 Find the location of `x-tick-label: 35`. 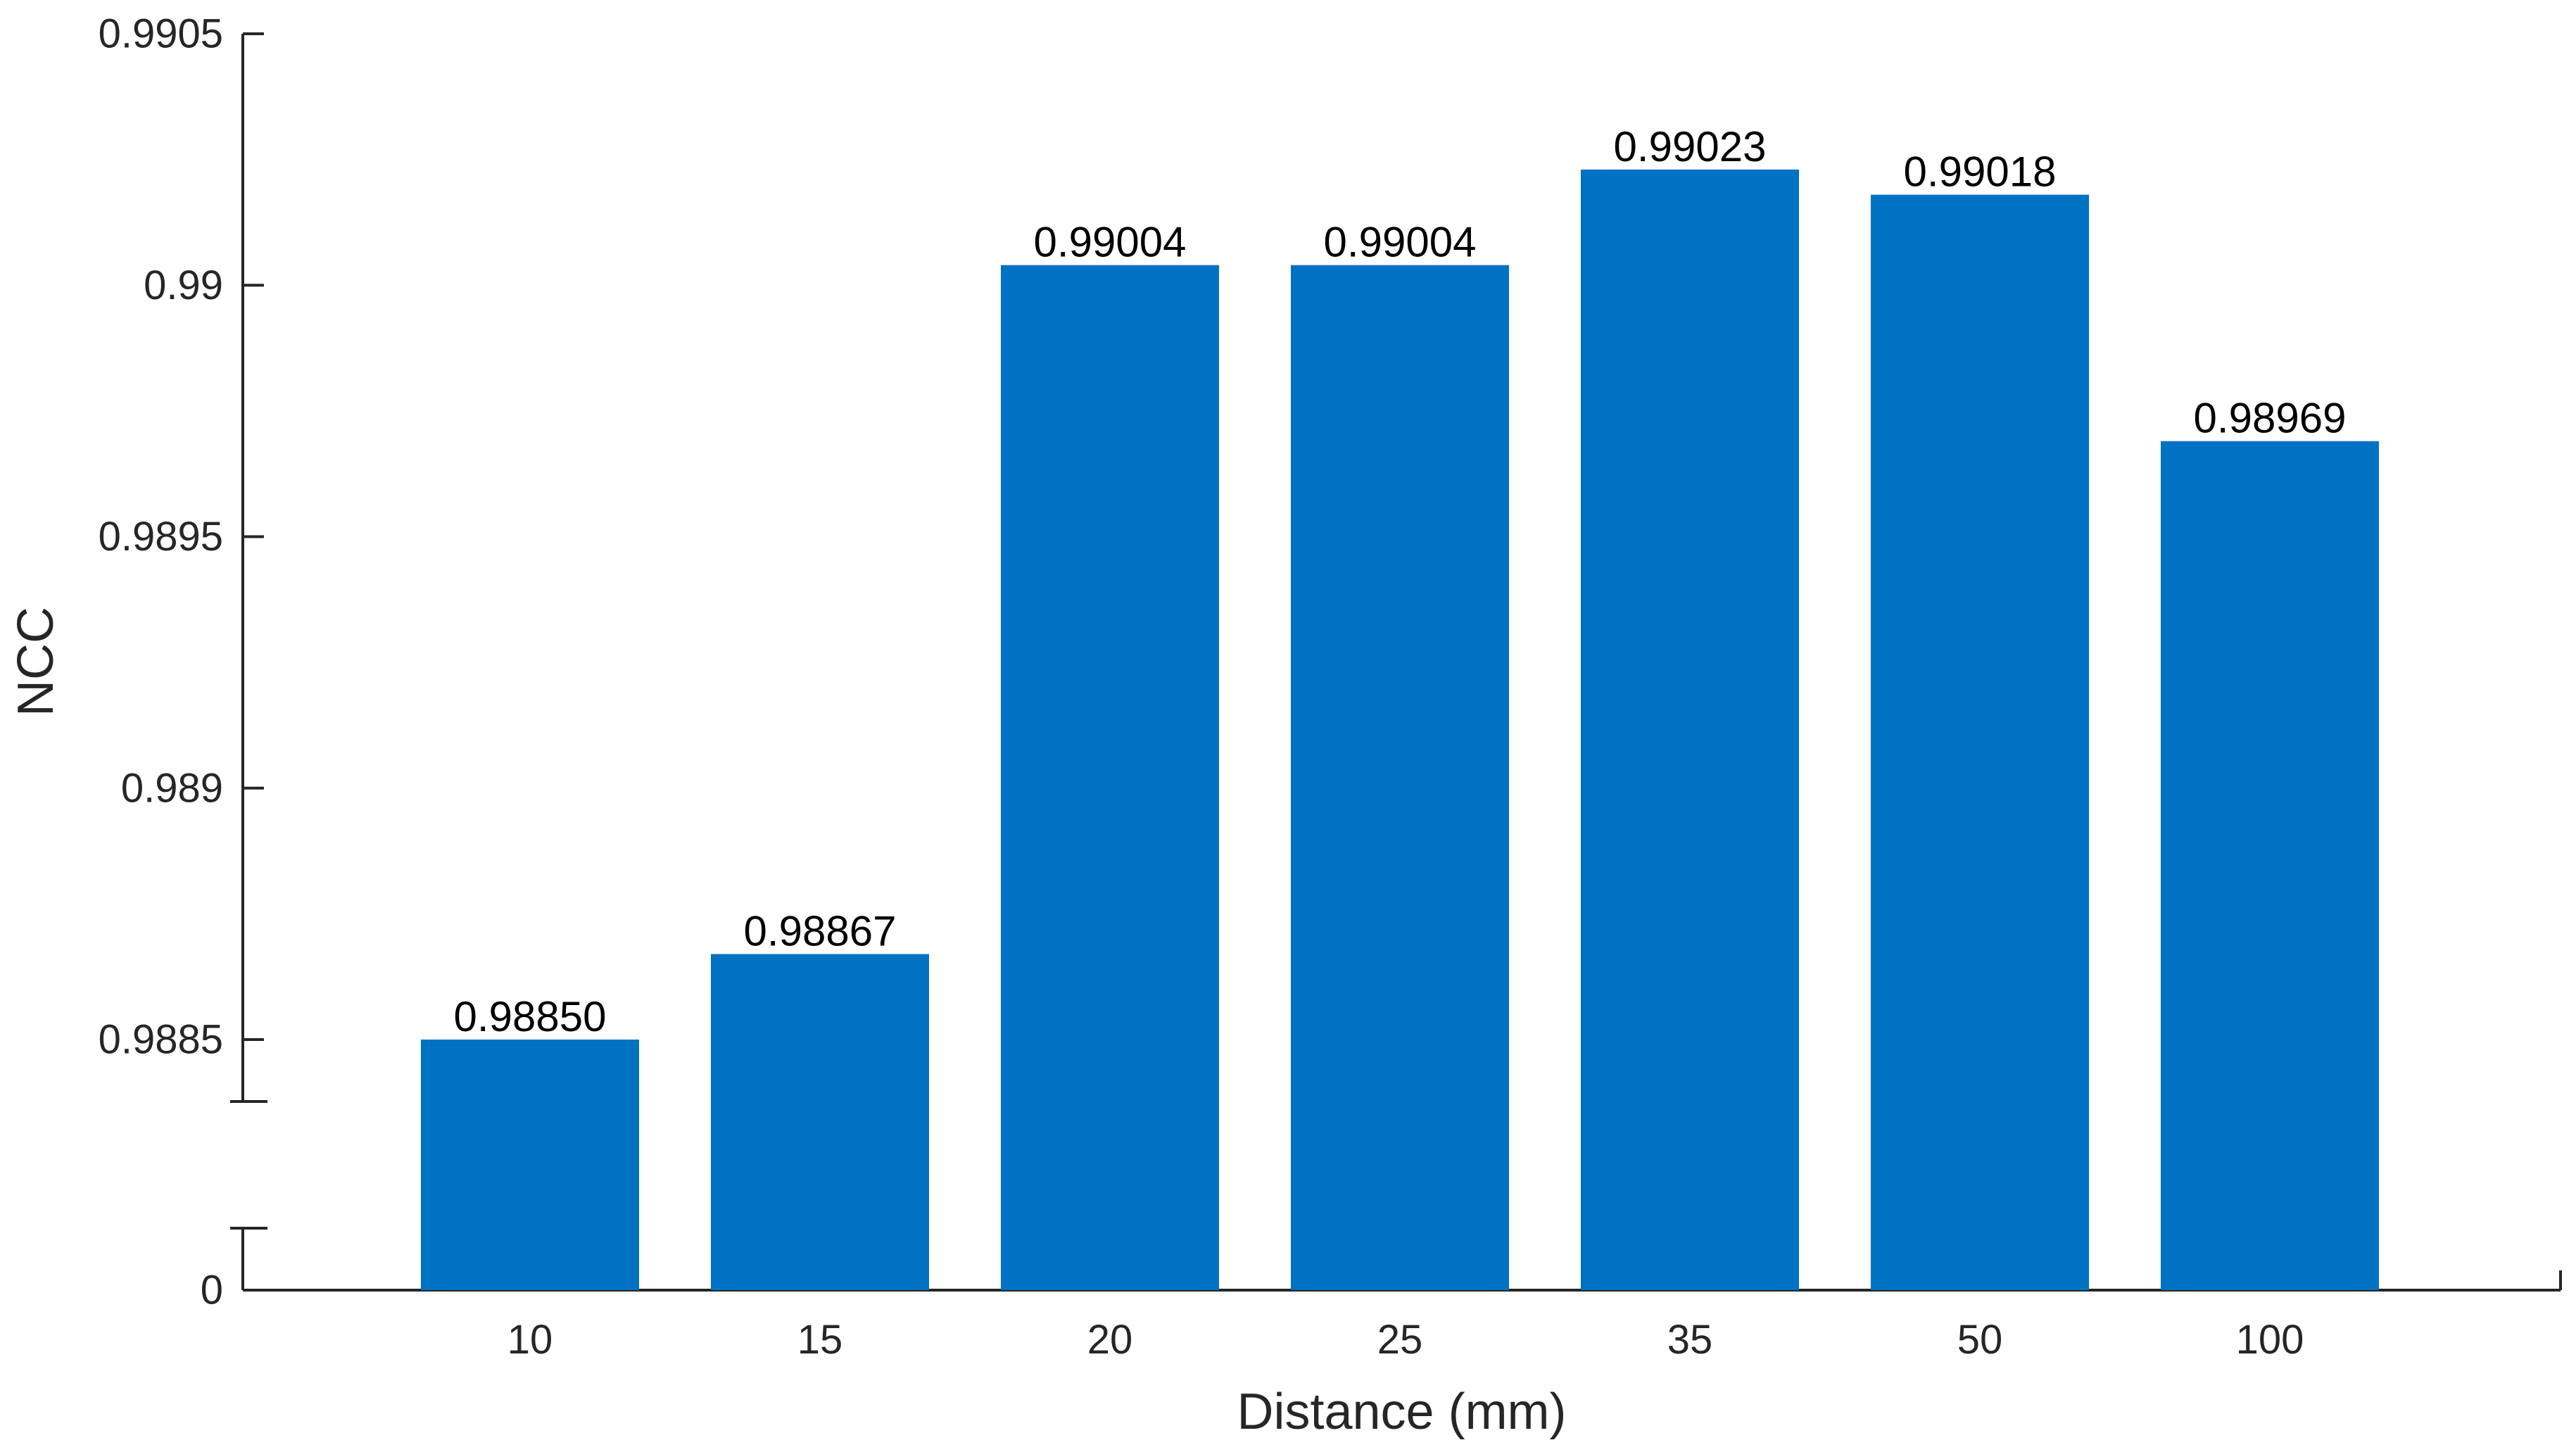

x-tick-label: 35 is located at coordinates (1690, 1340).